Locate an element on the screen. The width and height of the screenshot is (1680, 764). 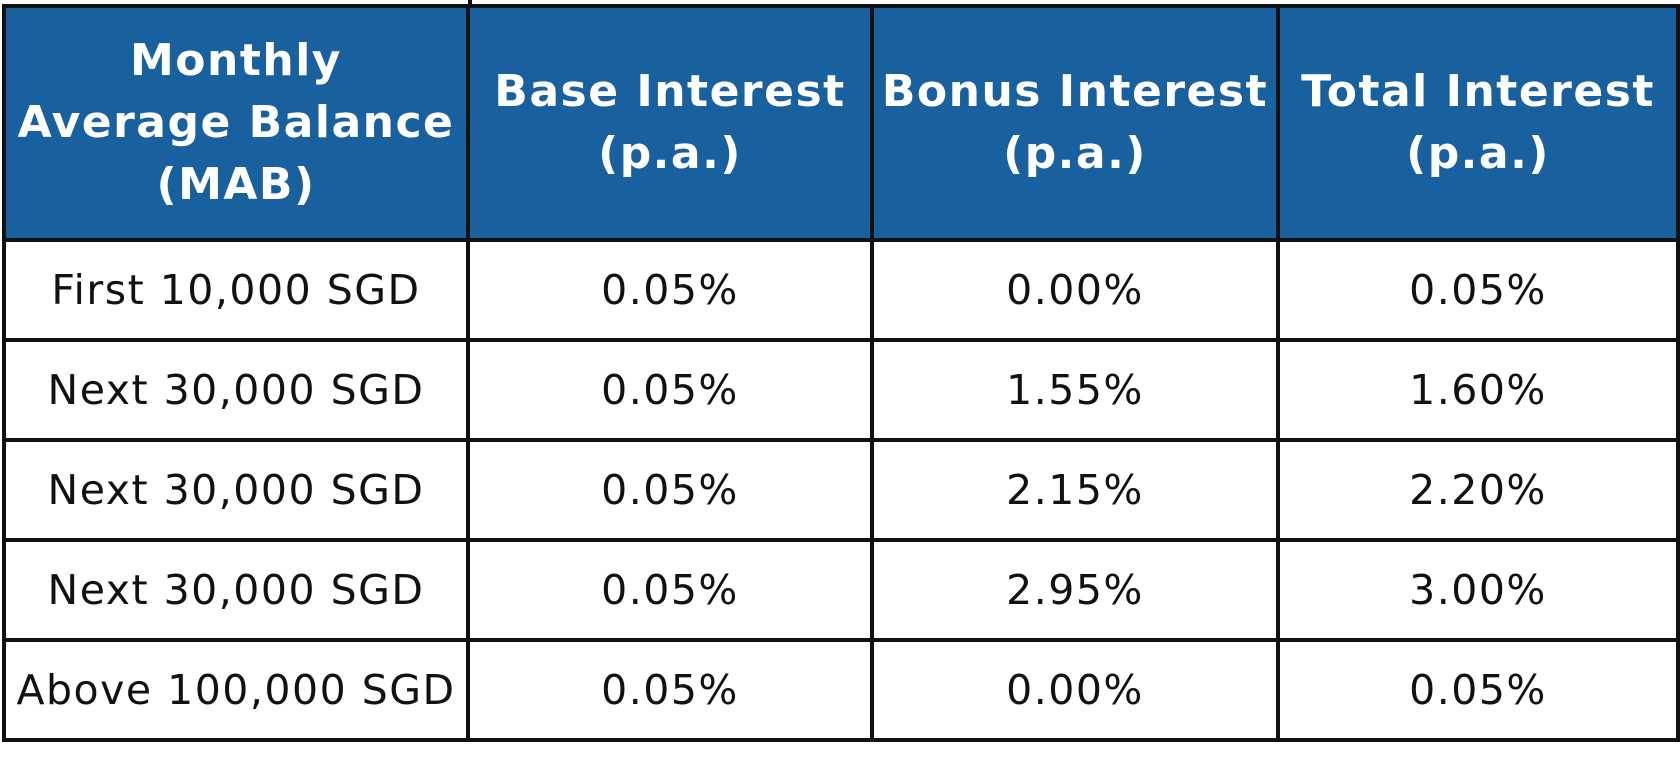
table-row: Above 100,000 SGD 0.05% 0.00% 0.05% is located at coordinates (841, 690).